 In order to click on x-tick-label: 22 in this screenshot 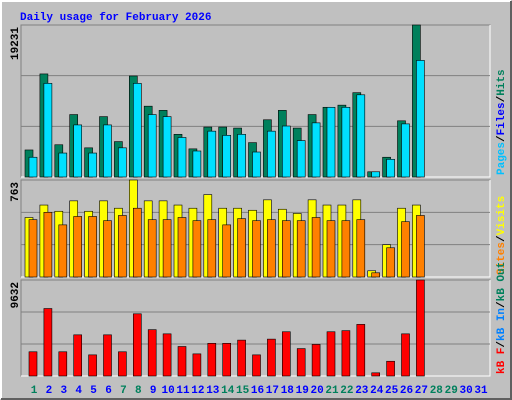, I will do `click(346, 391)`.